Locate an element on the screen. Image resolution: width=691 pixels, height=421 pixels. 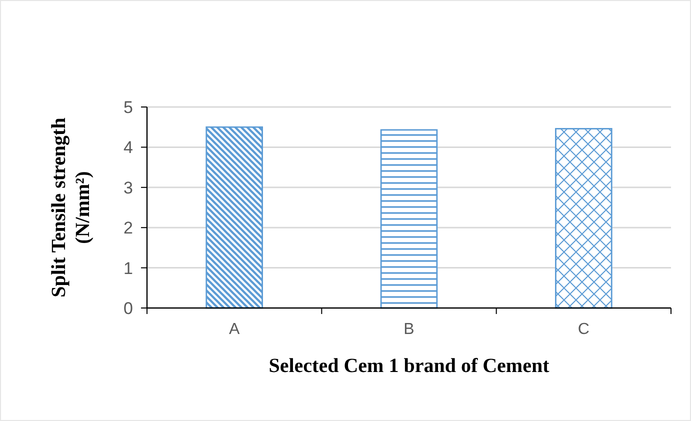
y-tick-label: 3 is located at coordinates (128, 188).